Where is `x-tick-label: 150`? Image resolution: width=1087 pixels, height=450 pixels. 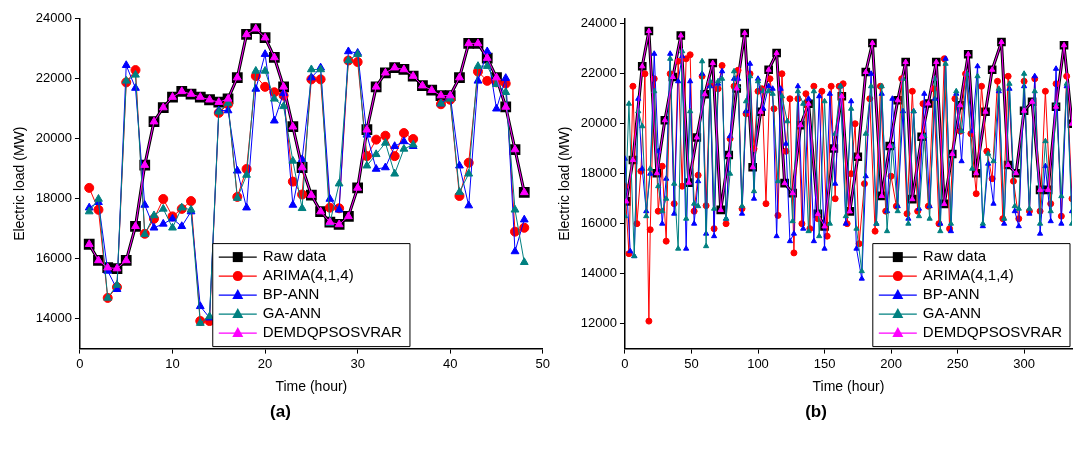 x-tick-label: 150 is located at coordinates (824, 363).